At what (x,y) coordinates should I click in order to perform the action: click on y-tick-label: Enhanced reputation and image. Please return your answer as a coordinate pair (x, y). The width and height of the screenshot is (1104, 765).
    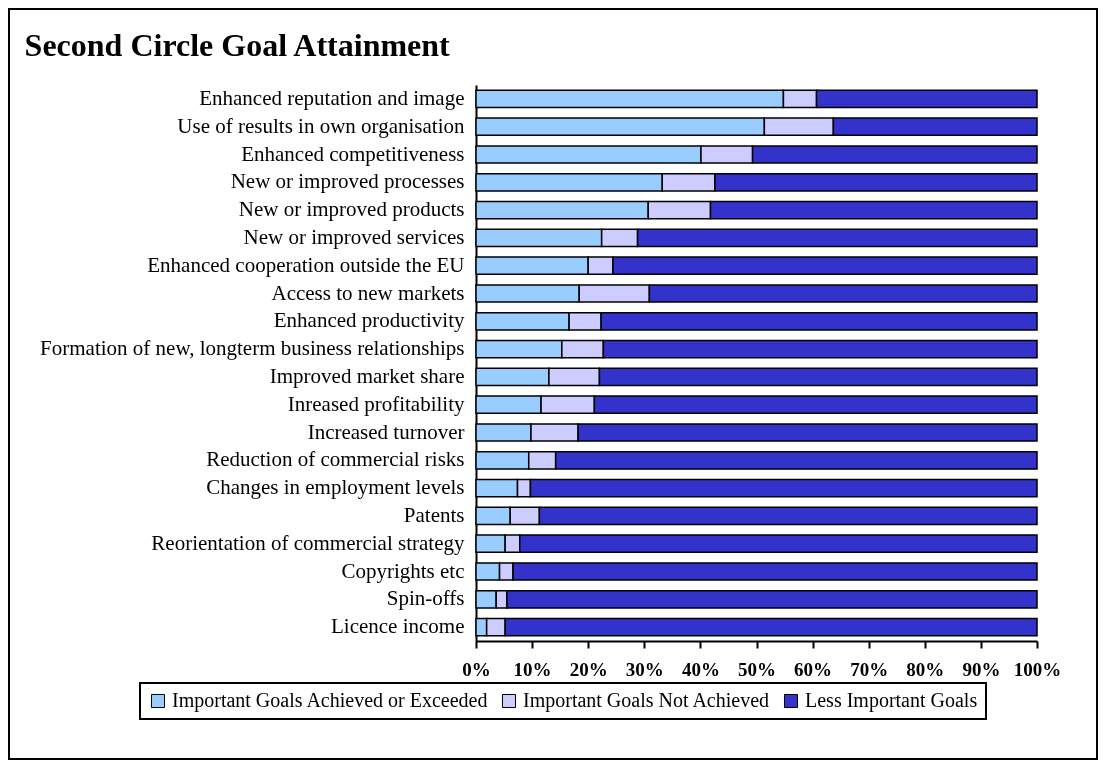
    Looking at the image, I should click on (332, 97).